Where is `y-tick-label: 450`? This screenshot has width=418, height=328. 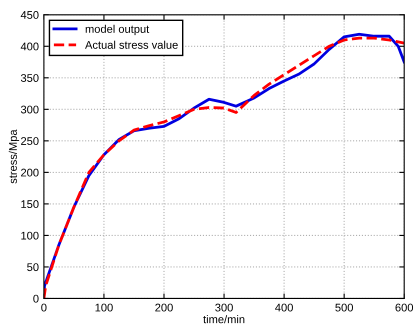 y-tick-label: 450 is located at coordinates (29, 15).